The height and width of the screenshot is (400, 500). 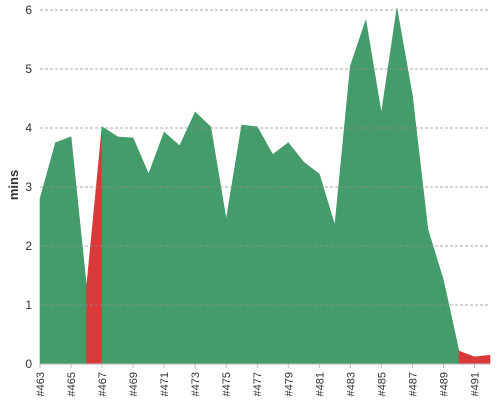 I want to click on y-tick-label: 0, so click(x=28, y=364).